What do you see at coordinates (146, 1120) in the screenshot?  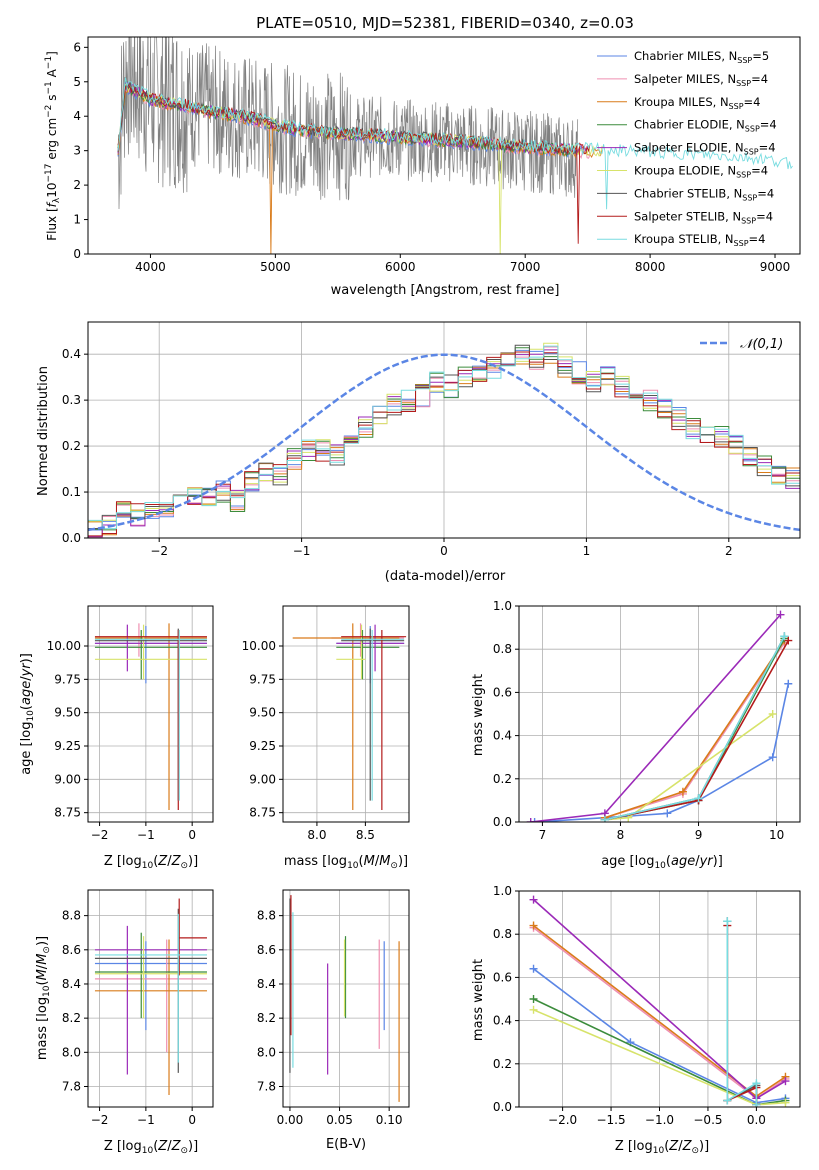 I see `x-tick-label: −1` at bounding box center [146, 1120].